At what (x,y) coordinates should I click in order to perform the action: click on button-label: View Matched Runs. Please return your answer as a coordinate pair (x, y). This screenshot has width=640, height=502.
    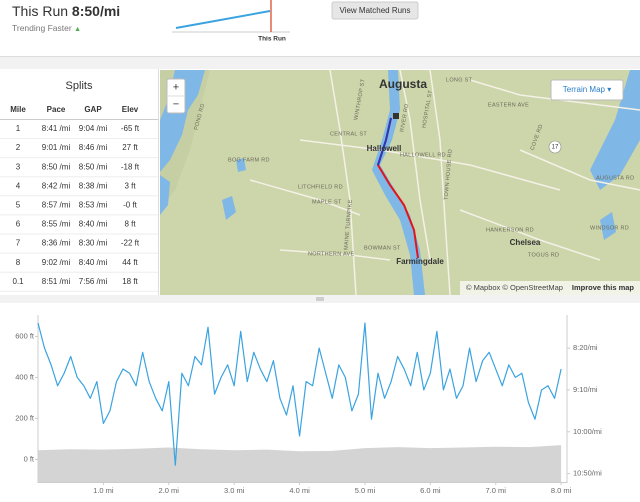
    Looking at the image, I should click on (375, 10).